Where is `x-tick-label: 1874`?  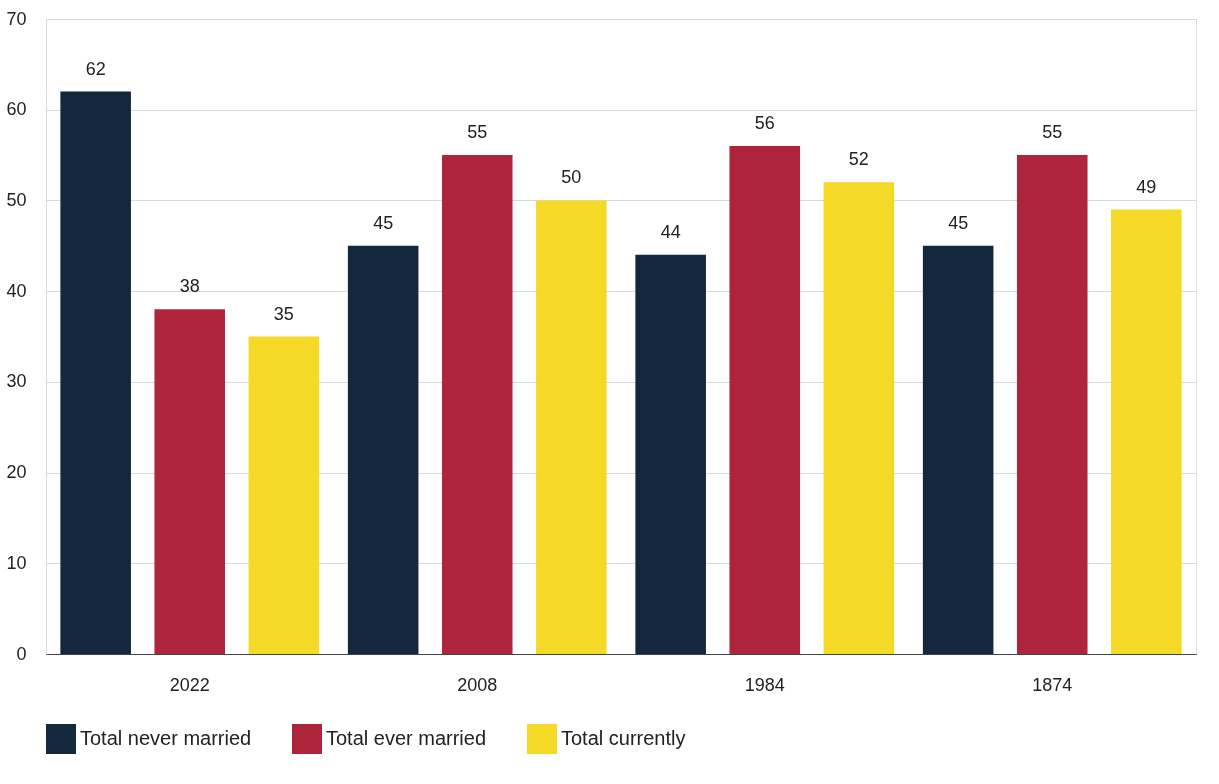
x-tick-label: 1874 is located at coordinates (1052, 684).